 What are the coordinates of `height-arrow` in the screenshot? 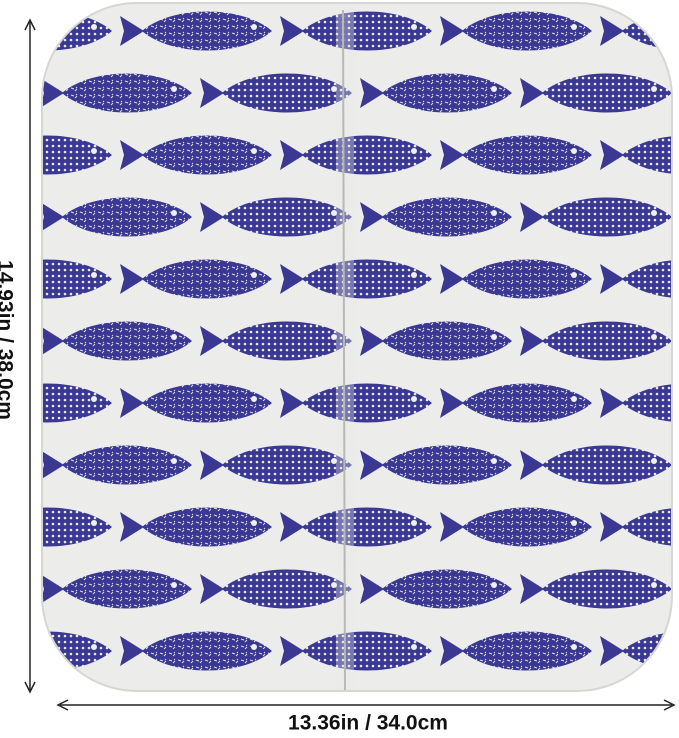 It's located at (30, 356).